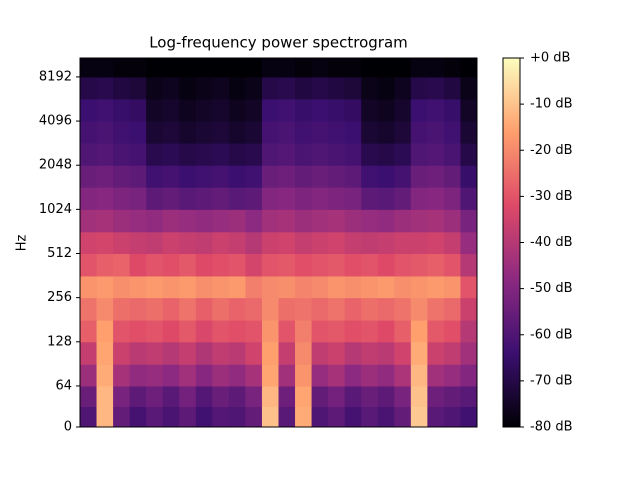 This screenshot has height=480, width=640. I want to click on colorbar-tick-label: -50 dB, so click(551, 288).